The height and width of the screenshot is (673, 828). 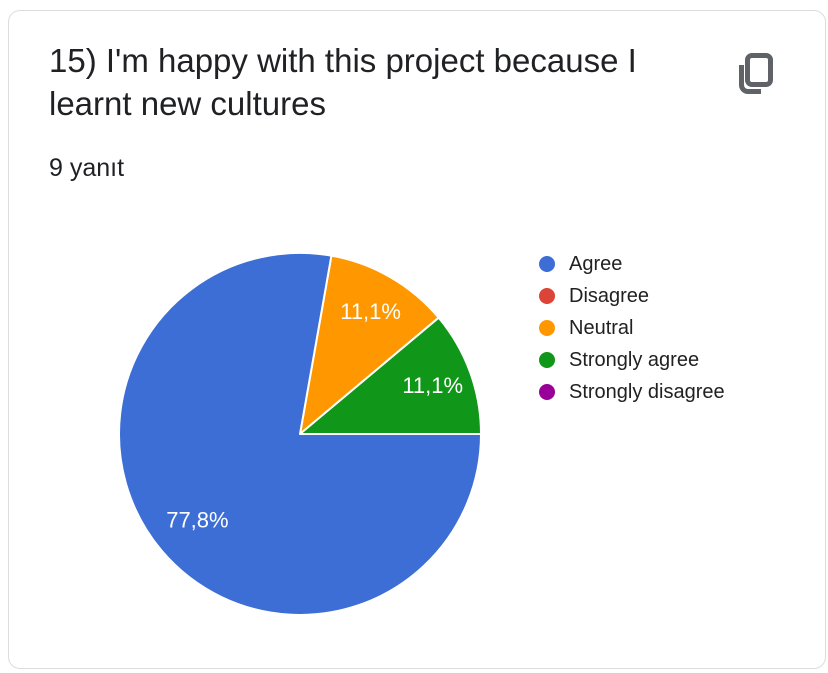 I want to click on pie-slice-neutral, so click(x=369, y=344).